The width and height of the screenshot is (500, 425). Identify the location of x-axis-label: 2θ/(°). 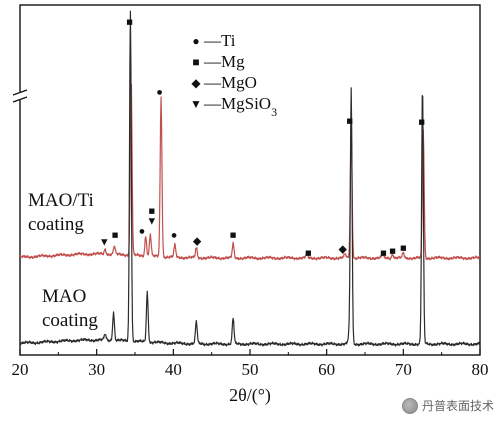
(250, 395).